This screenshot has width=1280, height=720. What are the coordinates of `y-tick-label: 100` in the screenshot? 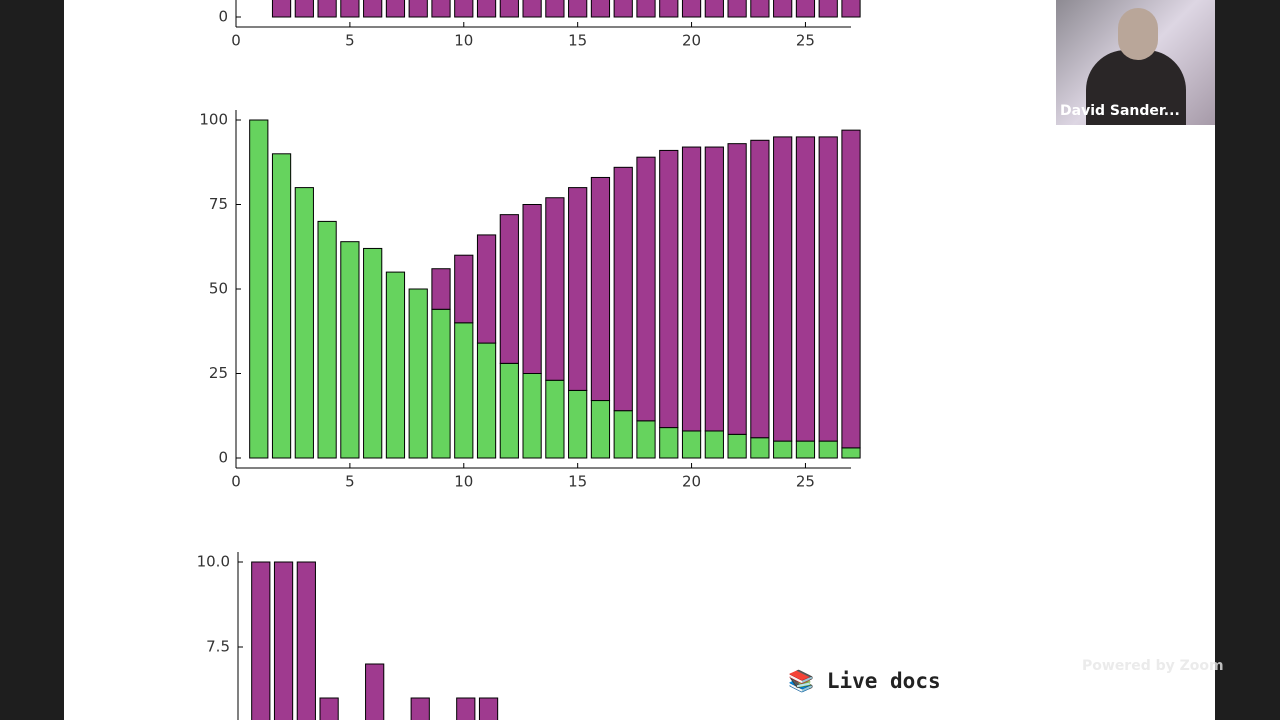 It's located at (213, 120).